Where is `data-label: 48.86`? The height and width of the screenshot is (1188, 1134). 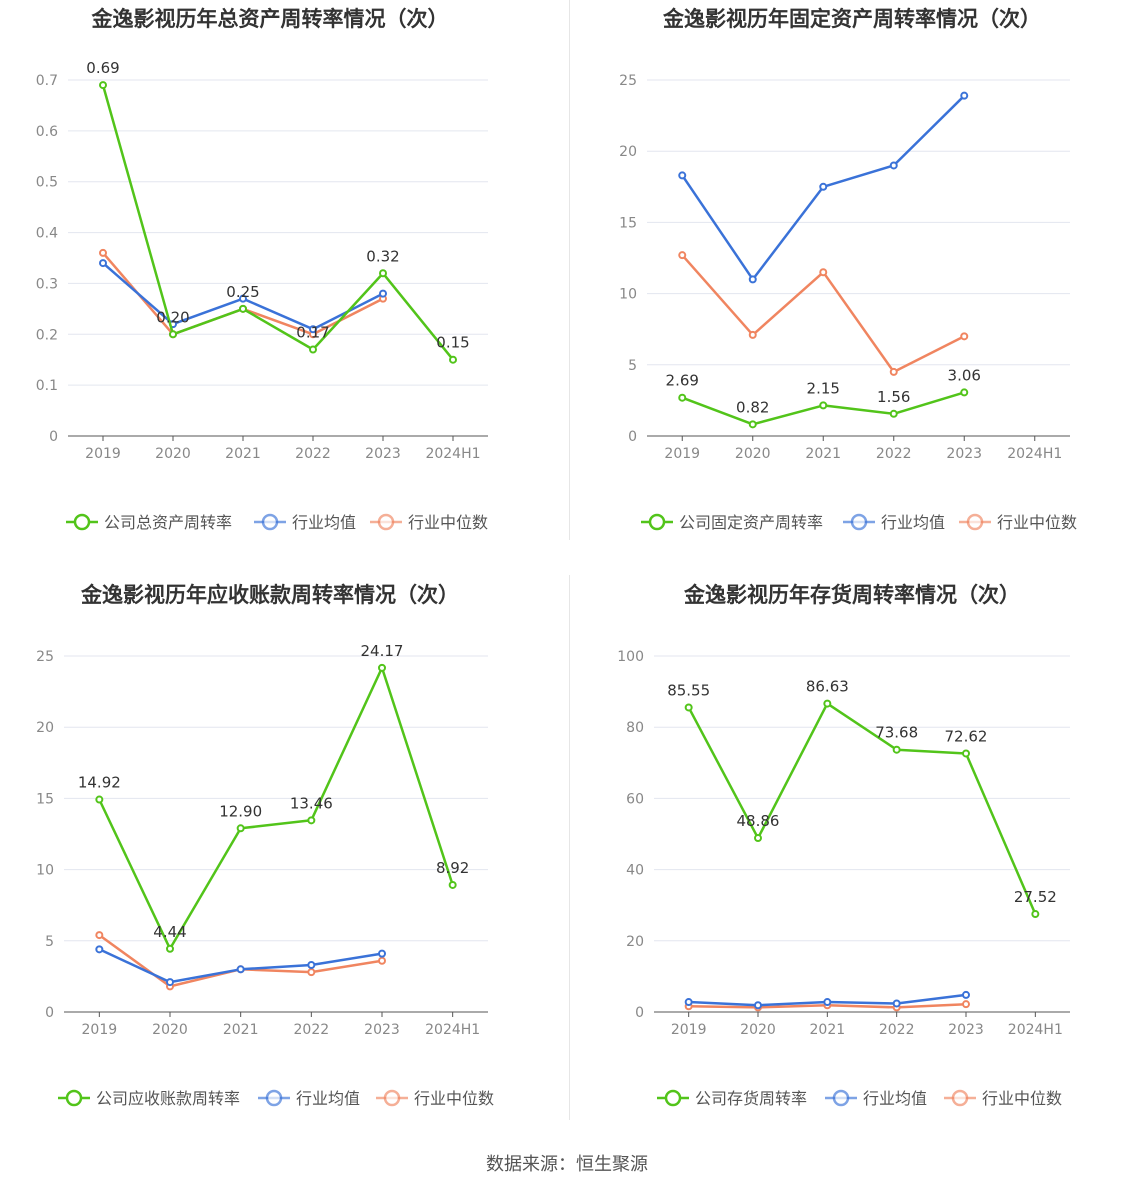 data-label: 48.86 is located at coordinates (758, 821).